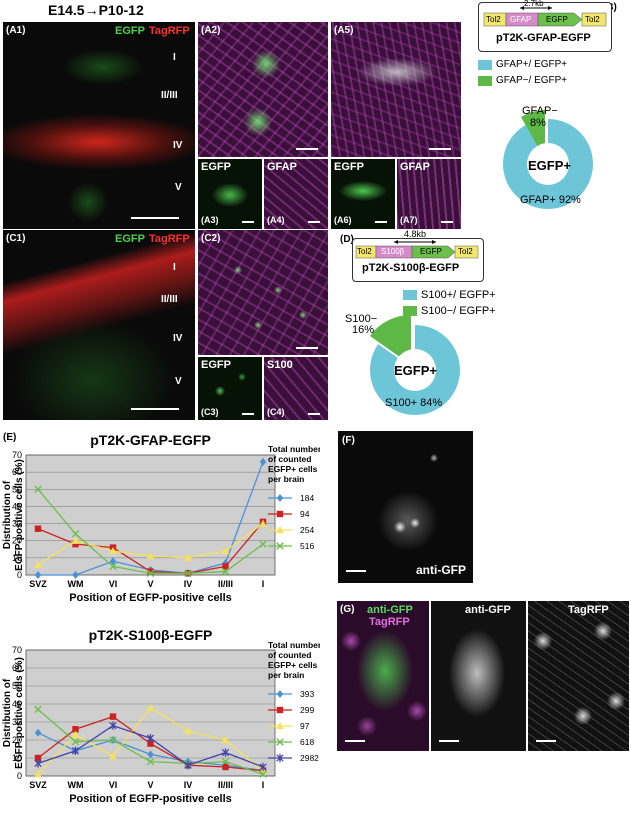  I want to click on panel-a5-image: (A5), so click(396, 89).